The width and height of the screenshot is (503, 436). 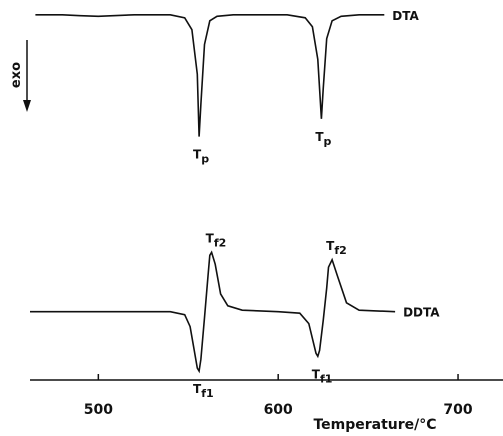 I want to click on y-label: exo, so click(x=16, y=75).